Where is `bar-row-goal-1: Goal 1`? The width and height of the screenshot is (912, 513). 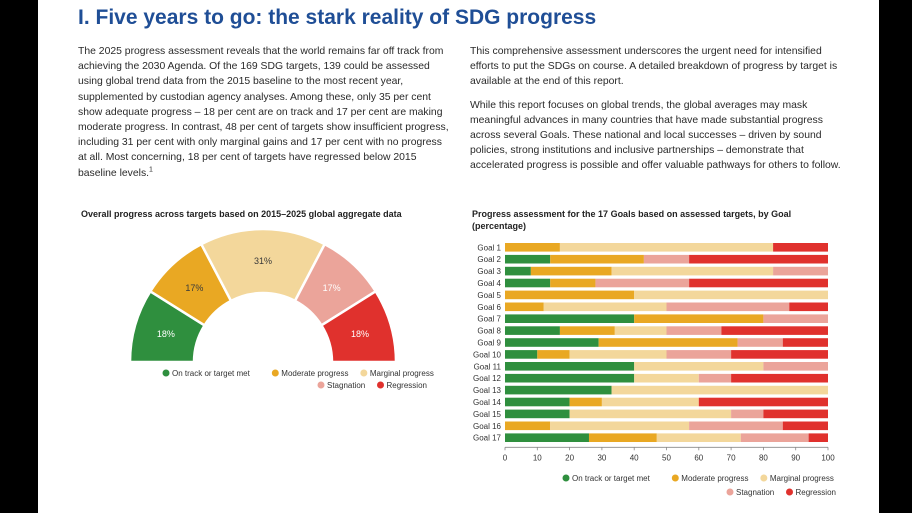
bar-row-goal-1: Goal 1 is located at coordinates (652, 247).